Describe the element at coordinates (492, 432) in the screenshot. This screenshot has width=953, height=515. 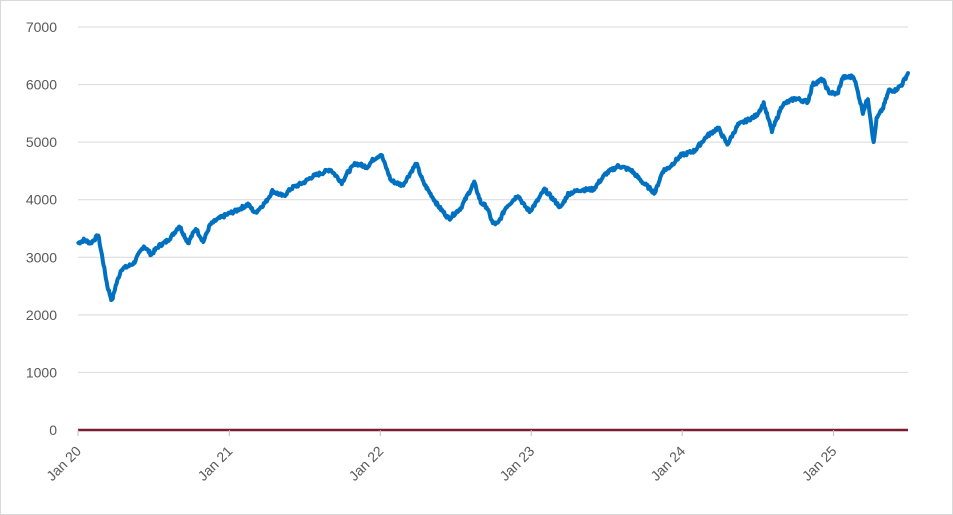
I see `x-axis` at that location.